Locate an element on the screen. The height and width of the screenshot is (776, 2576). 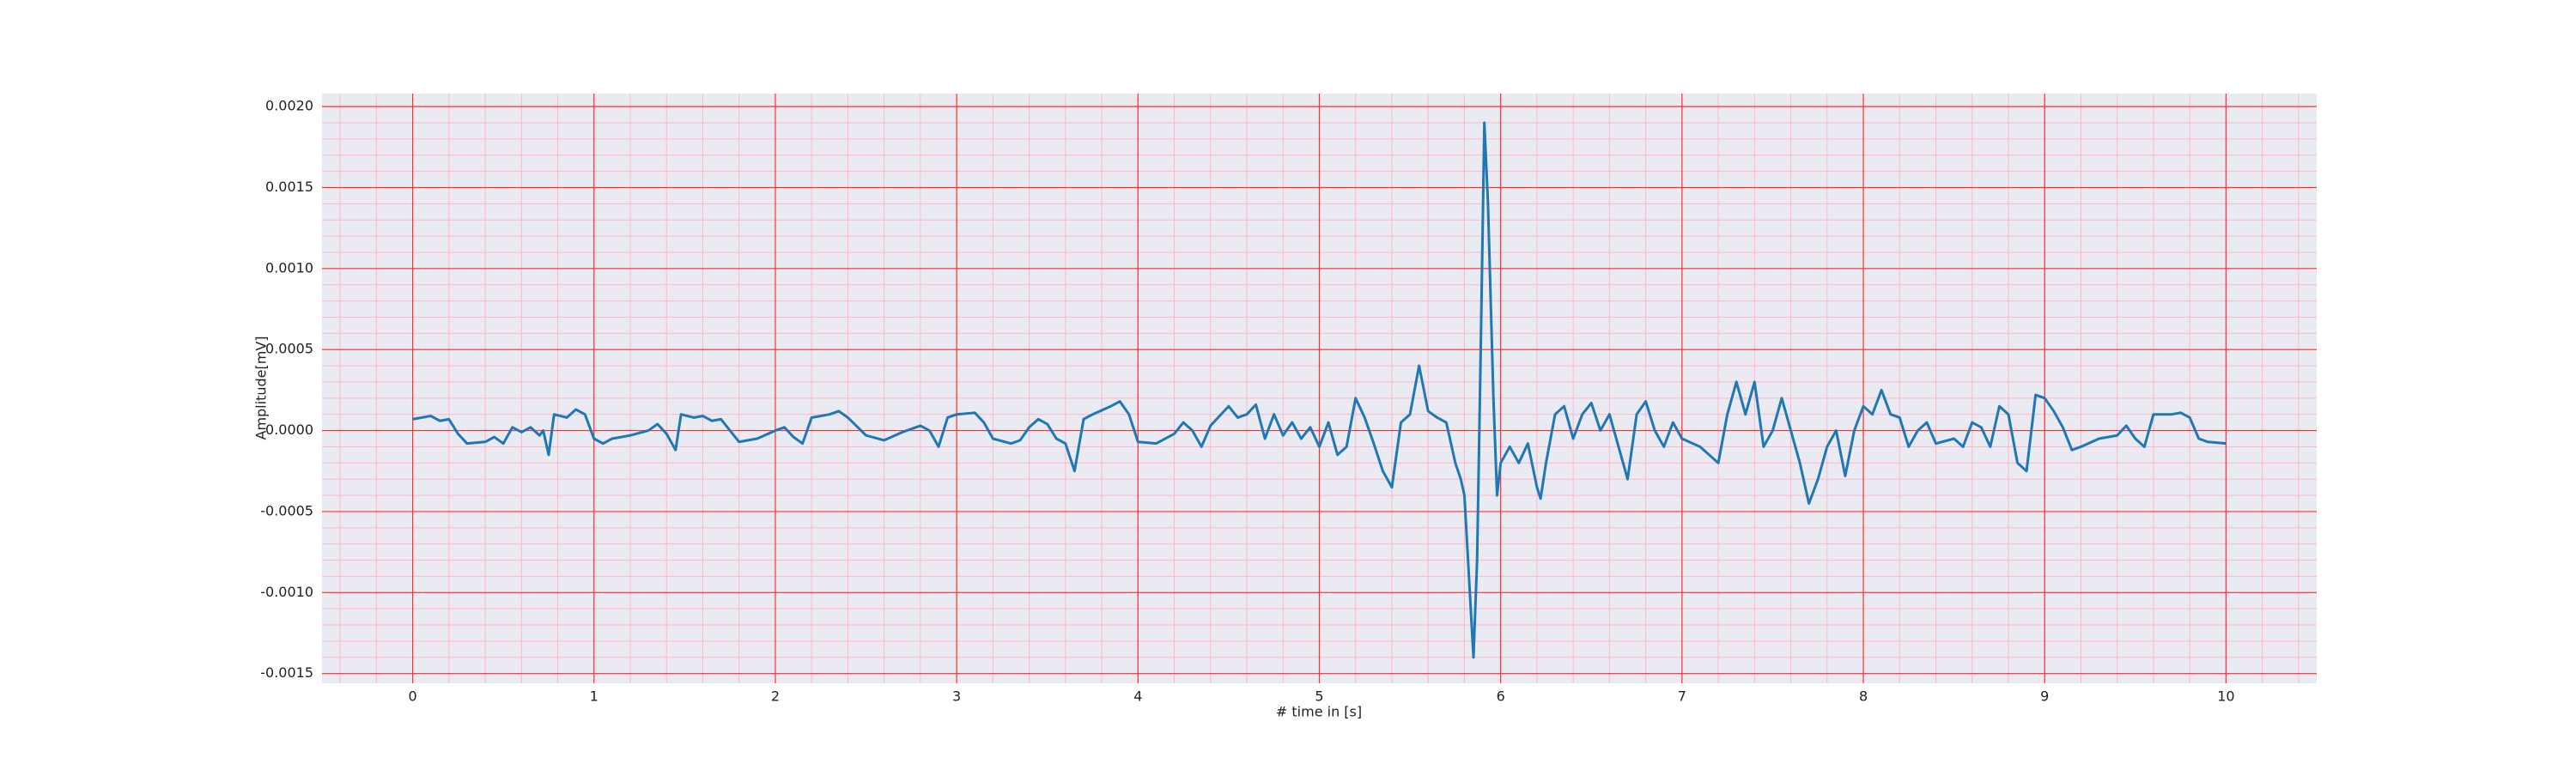
y-tick-label: 0.0015 is located at coordinates (289, 187).